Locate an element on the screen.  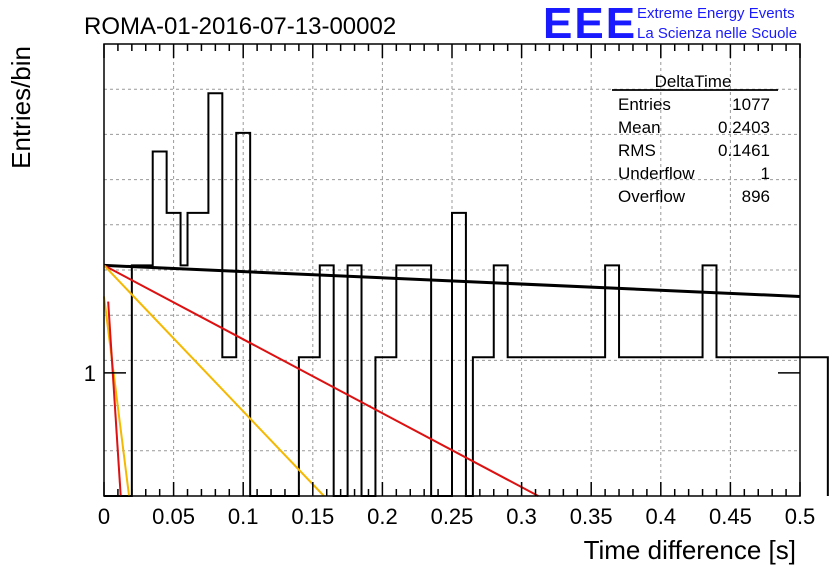
stats-key: RMS is located at coordinates (637, 150).